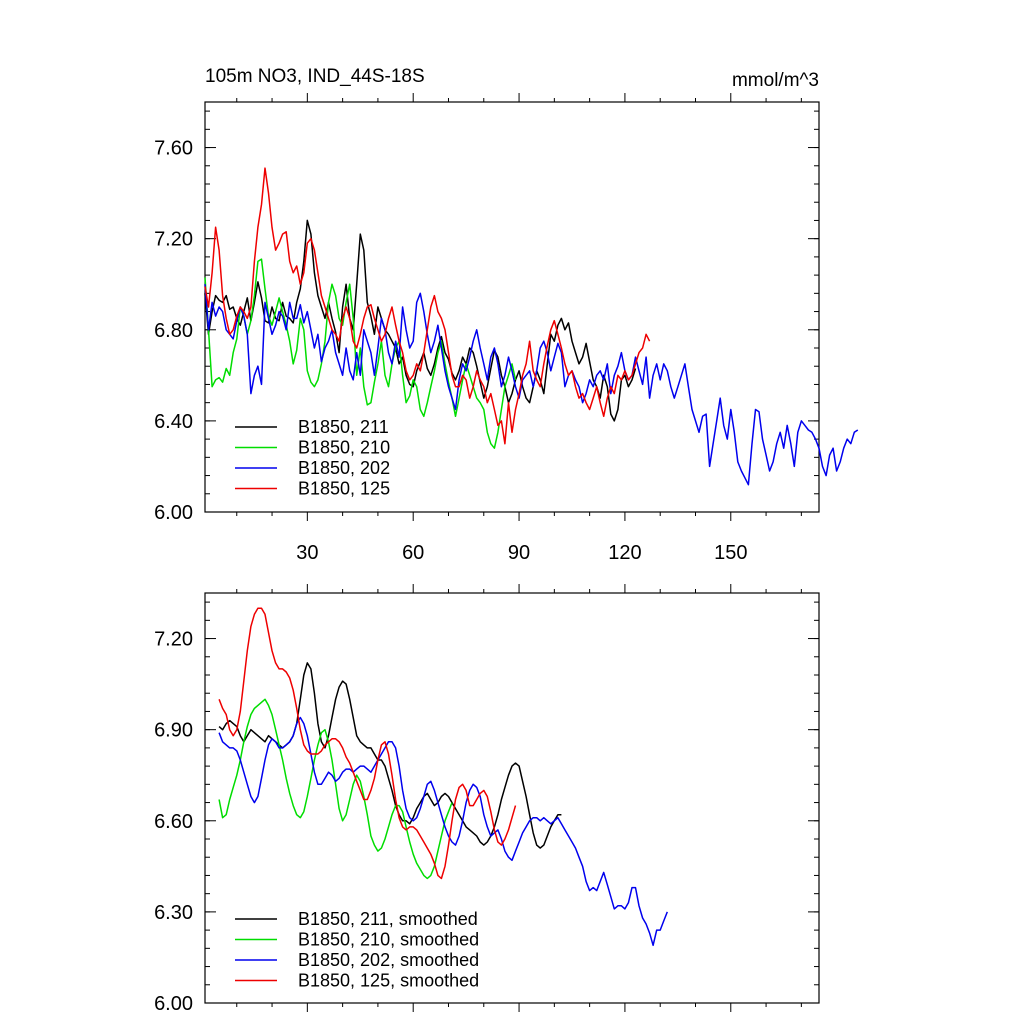 This screenshot has height=1024, width=1024. What do you see at coordinates (775, 80) in the screenshot?
I see `units-label: mmol/m^3` at bounding box center [775, 80].